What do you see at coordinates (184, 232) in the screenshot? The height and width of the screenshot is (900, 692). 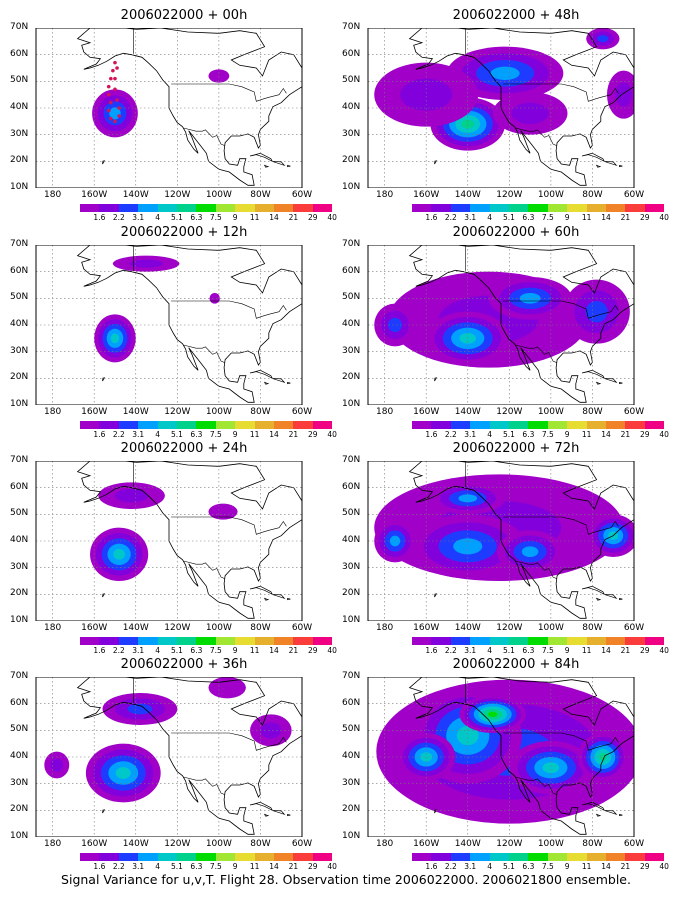 I see `panel-title: 2006022000 + 12h` at bounding box center [184, 232].